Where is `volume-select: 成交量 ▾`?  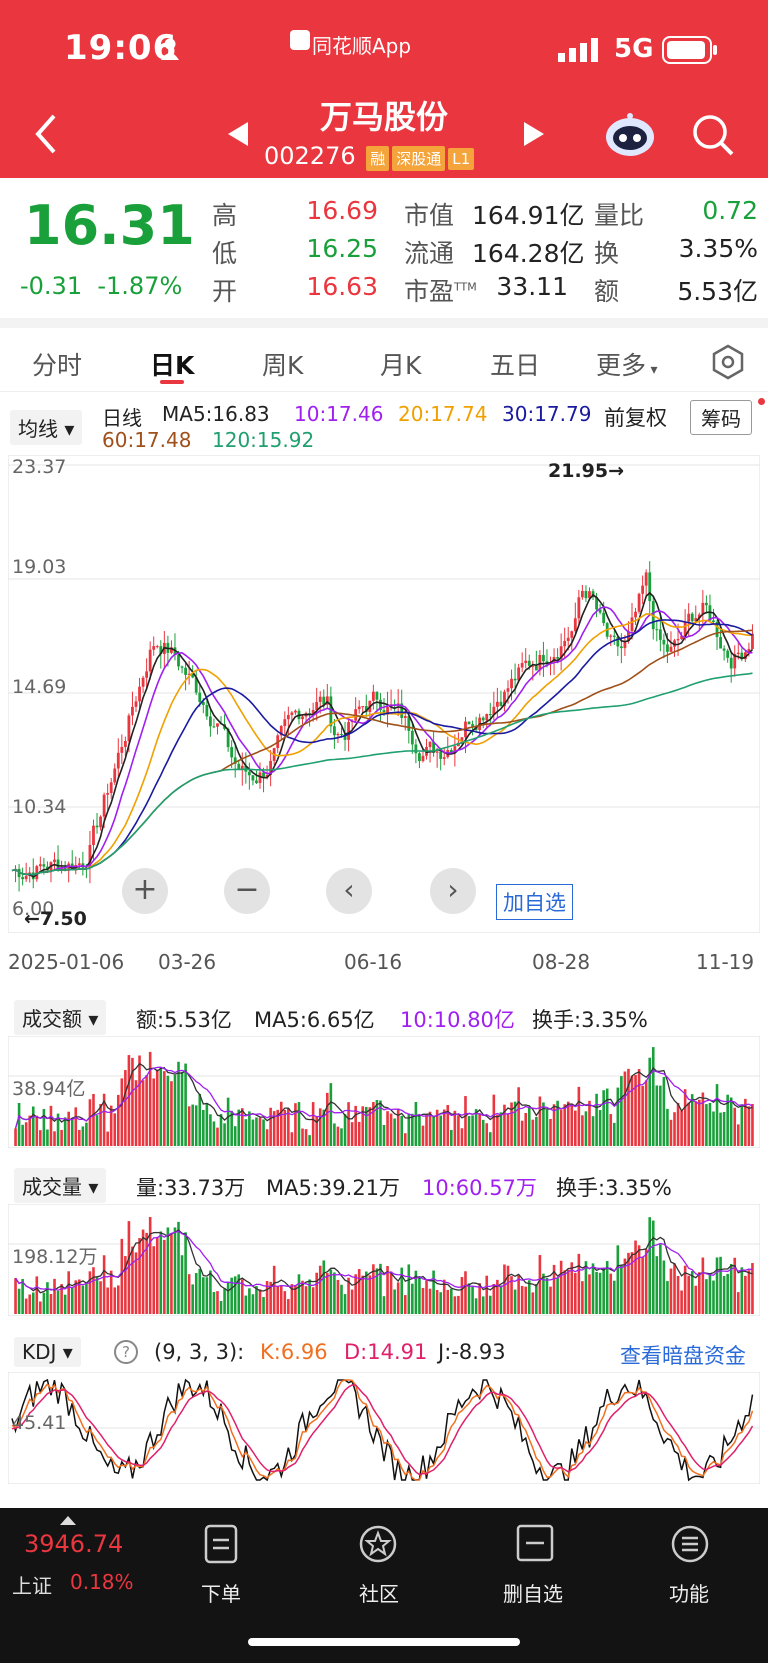 volume-select: 成交量 ▾ is located at coordinates (60, 1185).